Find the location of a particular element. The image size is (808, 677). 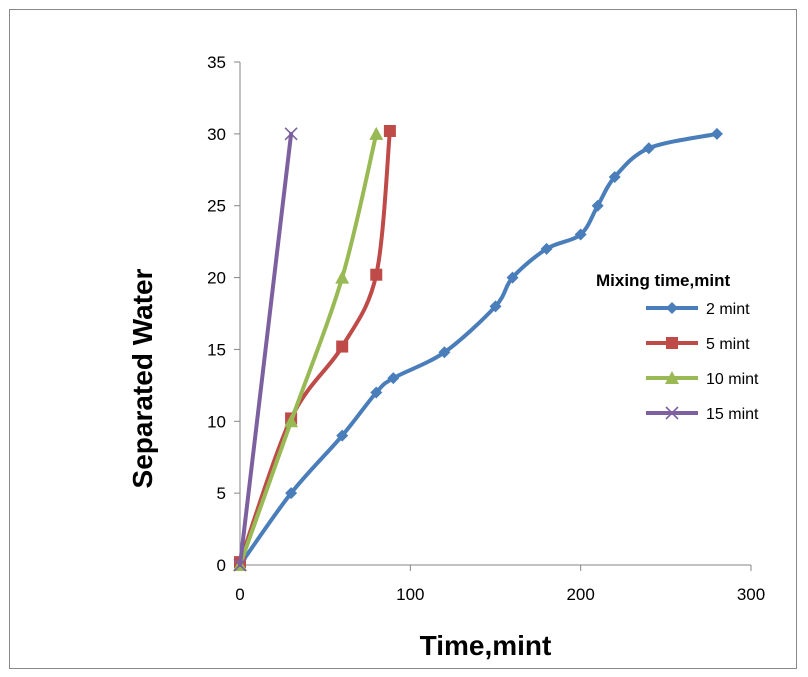

legend-label: 15 mint is located at coordinates (732, 414).